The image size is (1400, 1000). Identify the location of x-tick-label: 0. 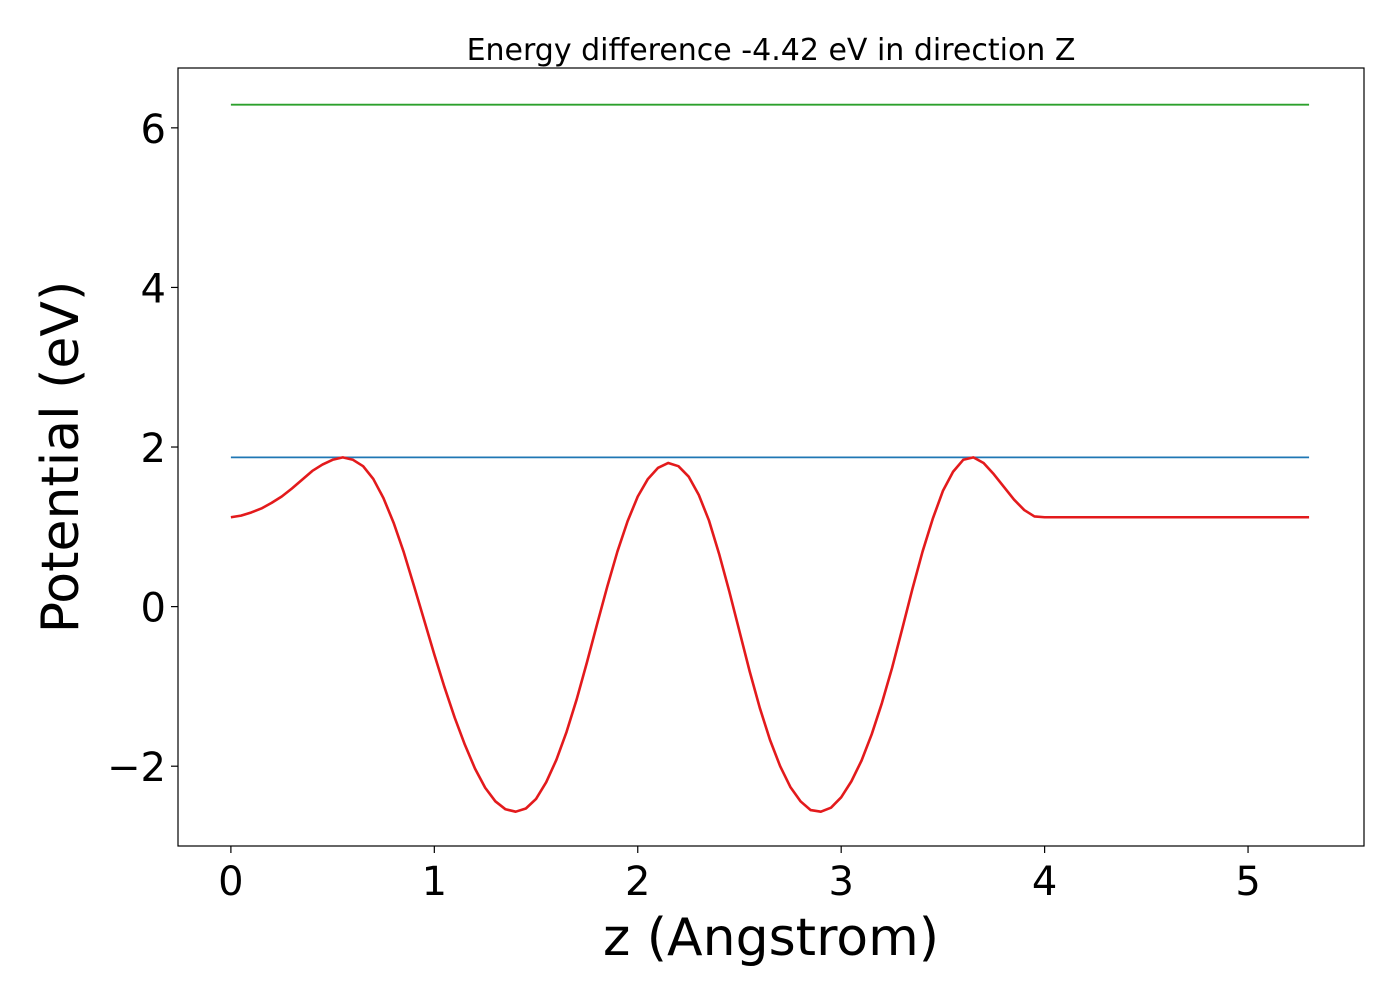
(230, 882).